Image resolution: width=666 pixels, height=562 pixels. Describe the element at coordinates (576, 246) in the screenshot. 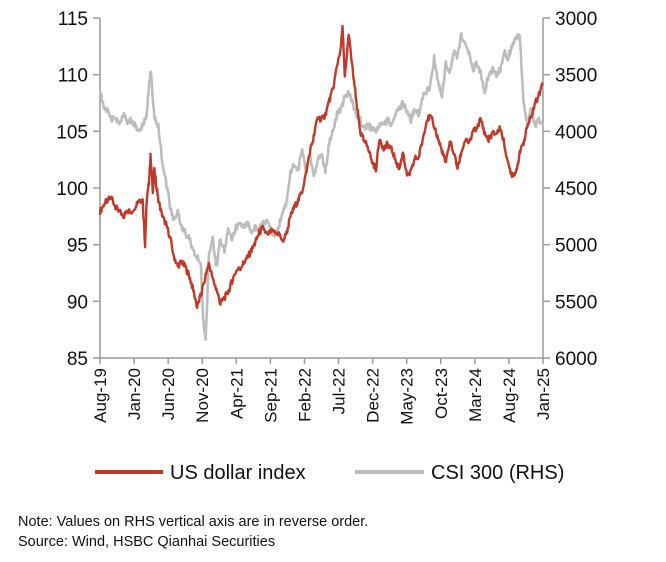

I see `right-tick-label: 5000` at that location.